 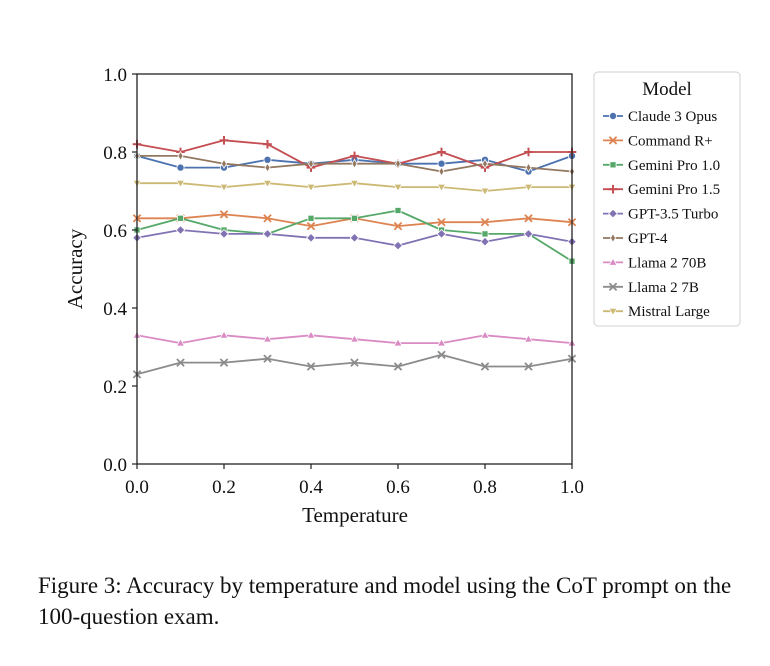 What do you see at coordinates (75, 268) in the screenshot?
I see `y-axis-title: Accuracy` at bounding box center [75, 268].